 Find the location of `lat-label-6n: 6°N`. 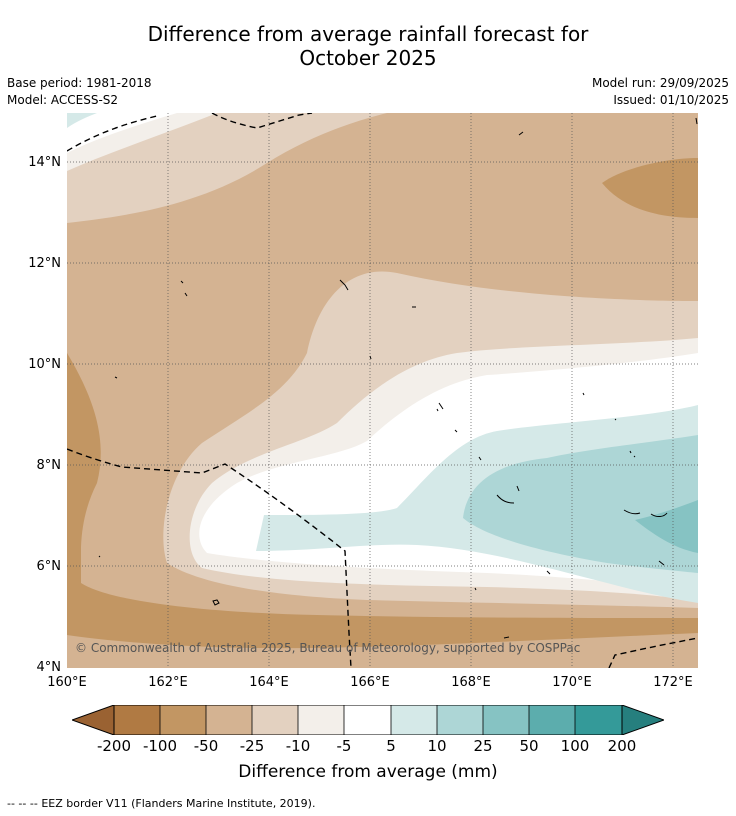

lat-label-6n: 6°N is located at coordinates (49, 566).